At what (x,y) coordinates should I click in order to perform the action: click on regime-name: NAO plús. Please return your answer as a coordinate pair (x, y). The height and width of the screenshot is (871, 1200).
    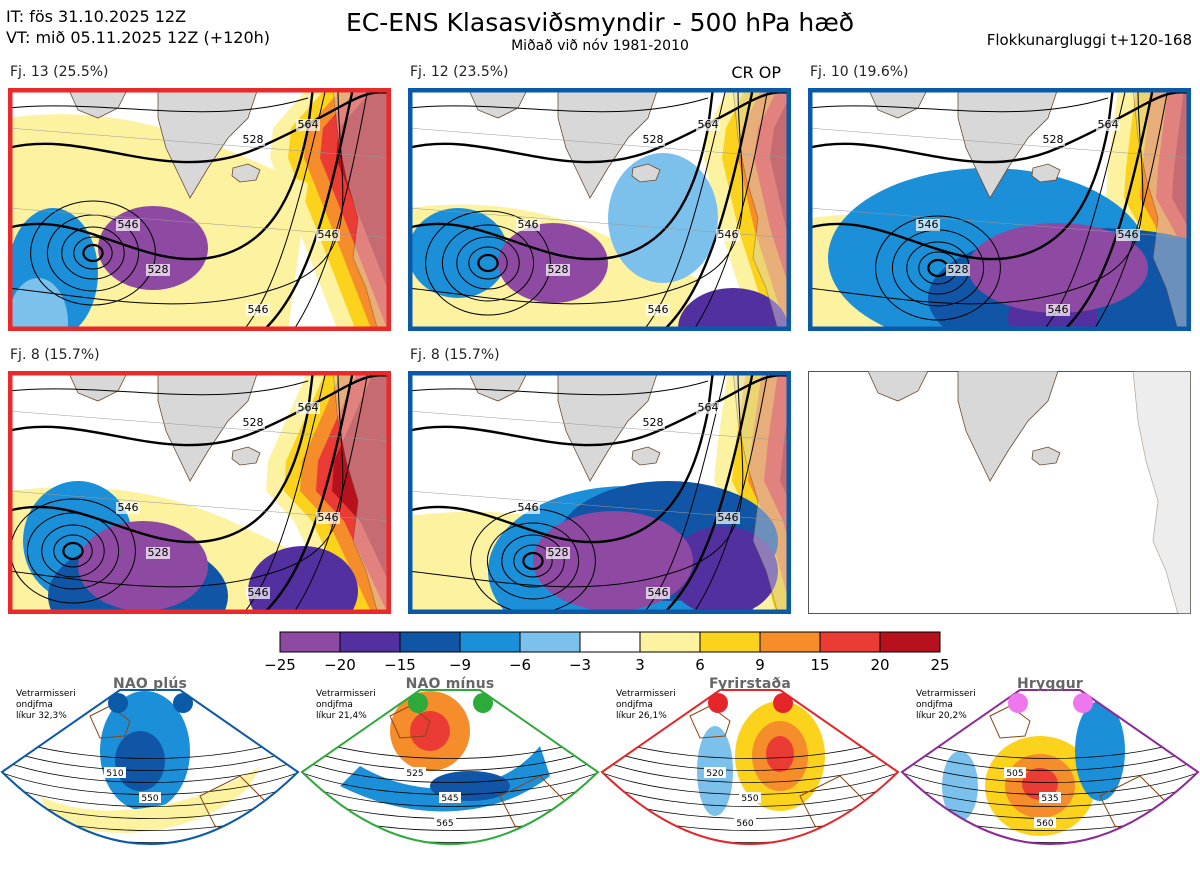
    Looking at the image, I should click on (150, 684).